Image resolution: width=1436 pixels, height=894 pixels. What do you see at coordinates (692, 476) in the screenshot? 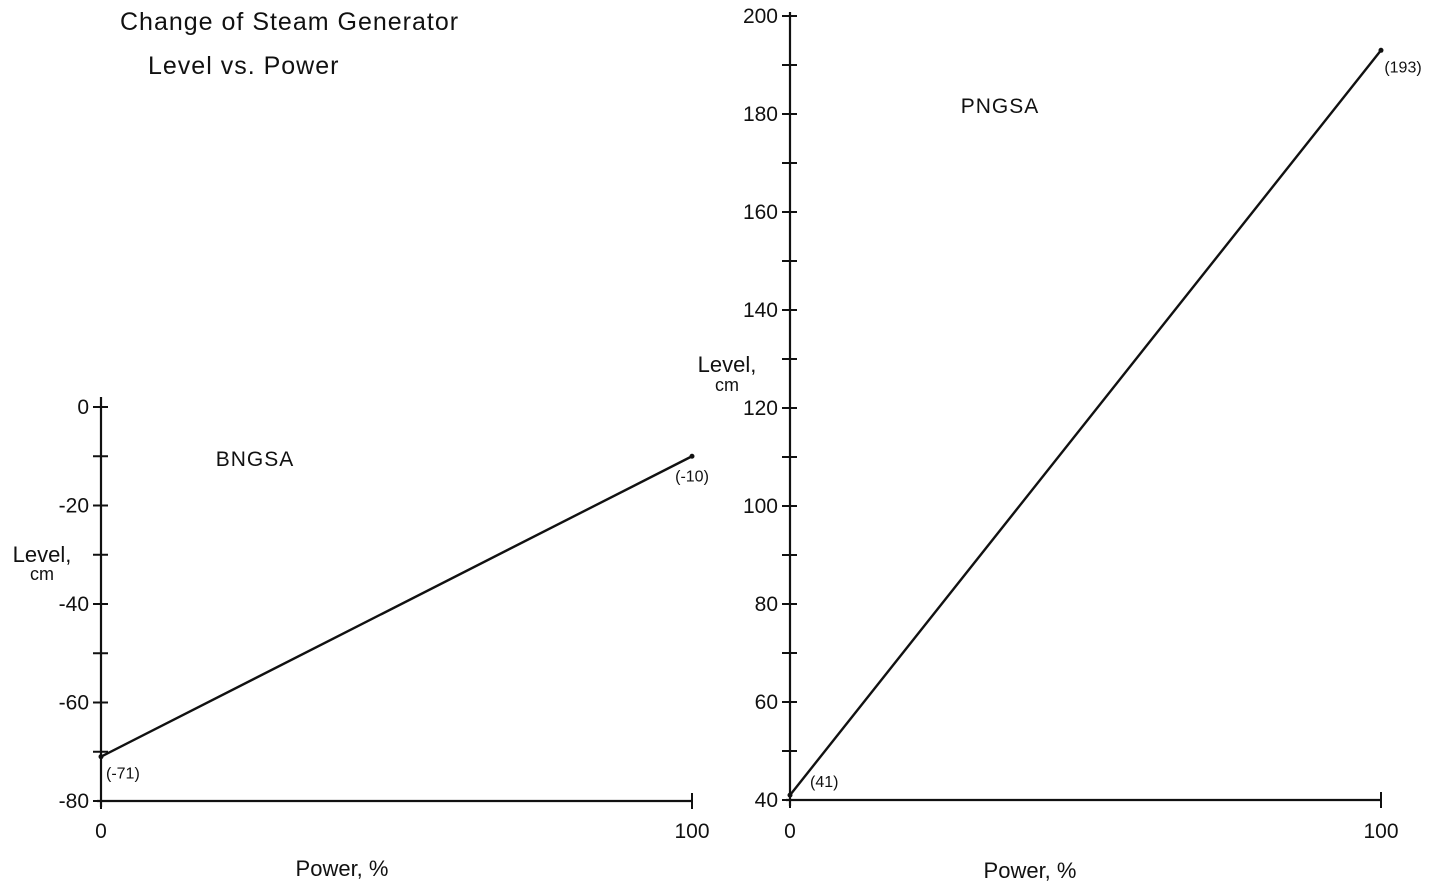
I see `data-point-label: (-10)` at bounding box center [692, 476].